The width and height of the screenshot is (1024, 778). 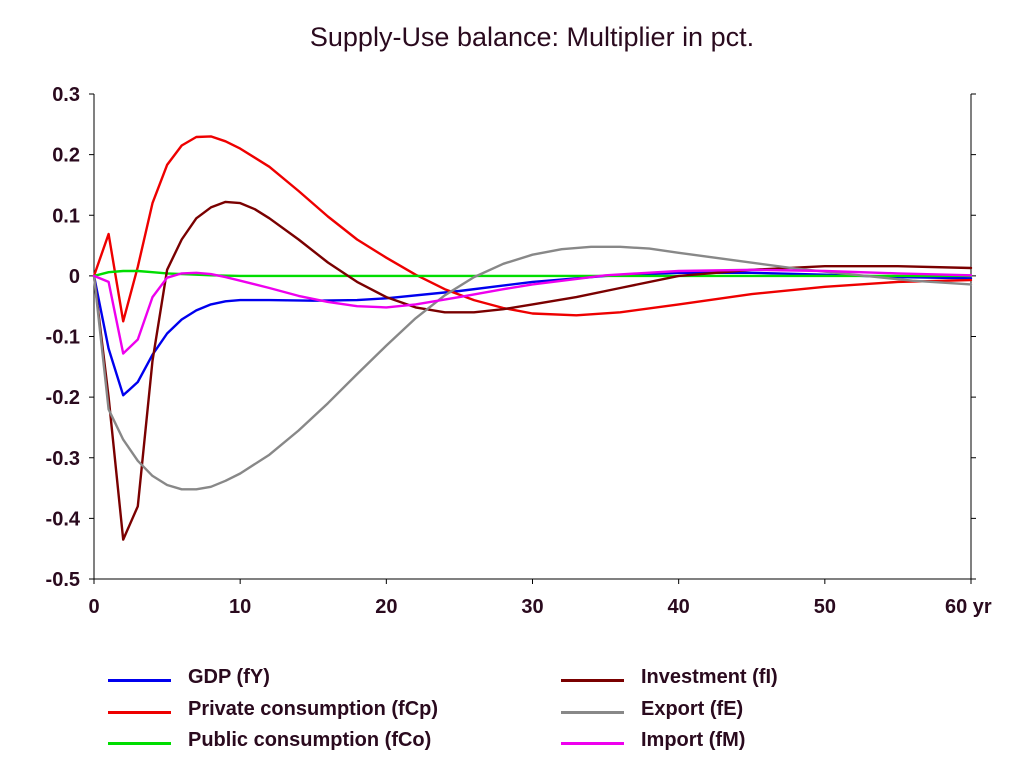 What do you see at coordinates (532, 607) in the screenshot?
I see `x-tick-label: 30` at bounding box center [532, 607].